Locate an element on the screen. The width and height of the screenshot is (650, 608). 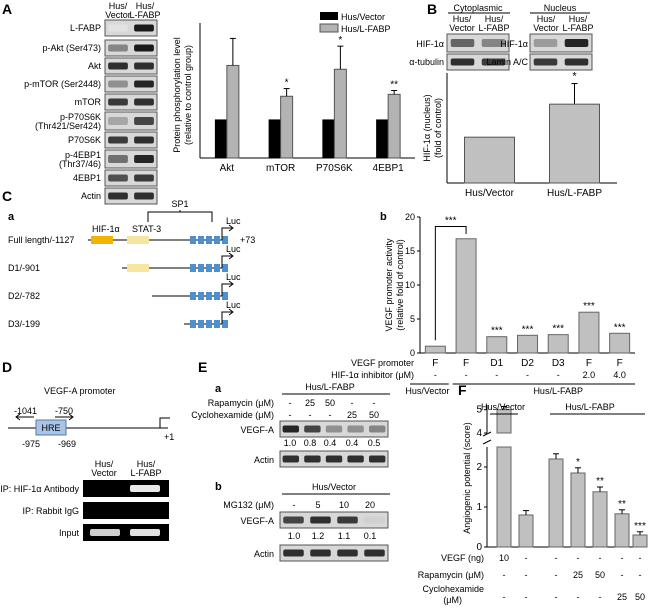
blot-ea-vegf-band is located at coordinates (377, 429).